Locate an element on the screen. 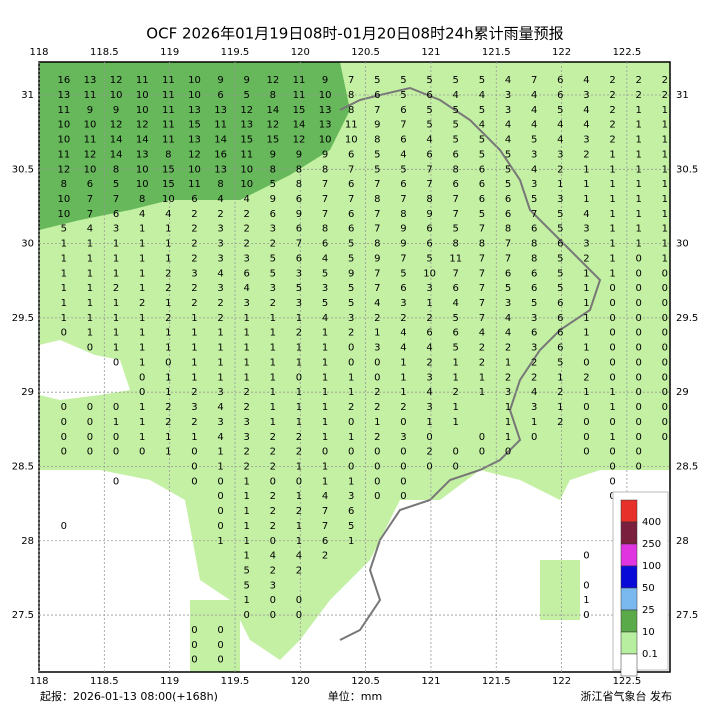  lon-label: 121 is located at coordinates (430, 681).